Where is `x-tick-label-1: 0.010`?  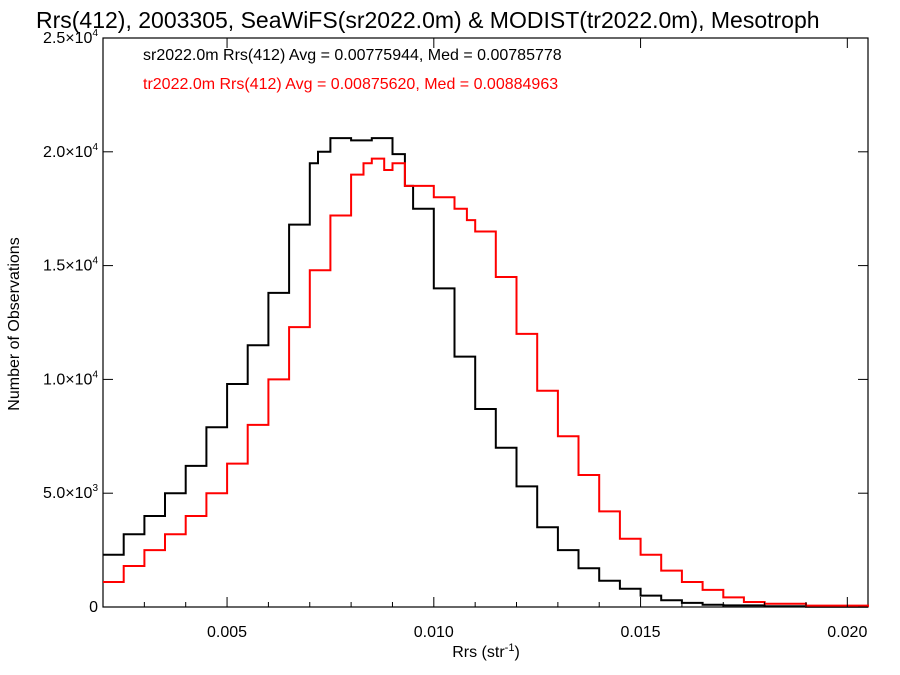 x-tick-label-1: 0.010 is located at coordinates (434, 632).